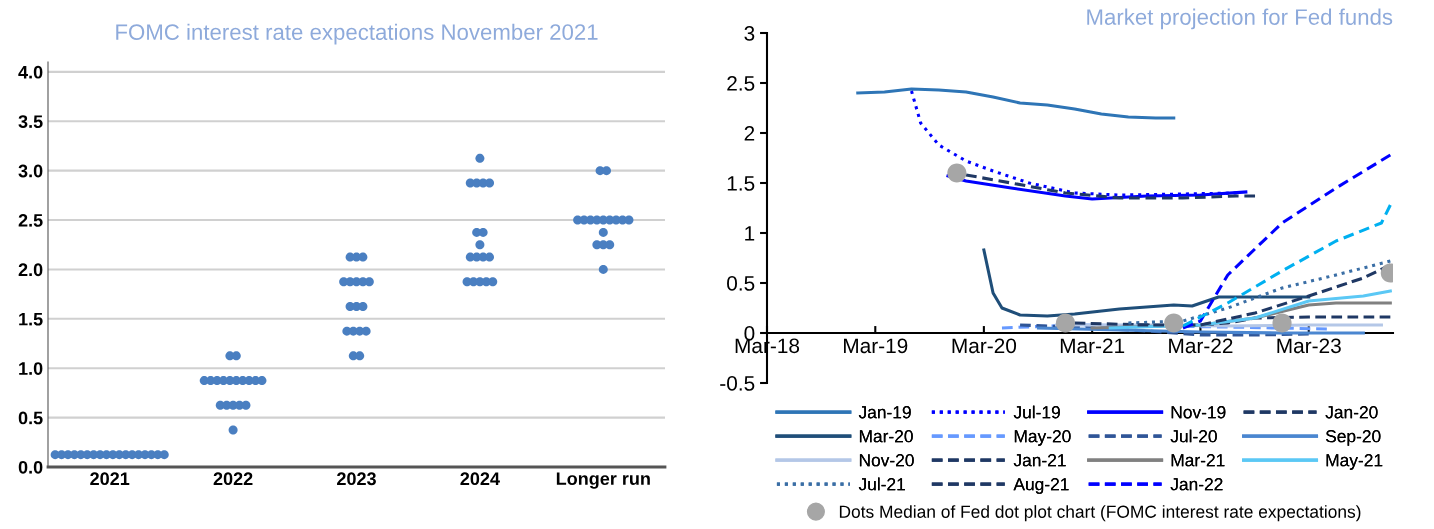 This screenshot has height=529, width=1434. Describe the element at coordinates (1193, 436) in the screenshot. I see `legend-label: Jul-20` at that location.